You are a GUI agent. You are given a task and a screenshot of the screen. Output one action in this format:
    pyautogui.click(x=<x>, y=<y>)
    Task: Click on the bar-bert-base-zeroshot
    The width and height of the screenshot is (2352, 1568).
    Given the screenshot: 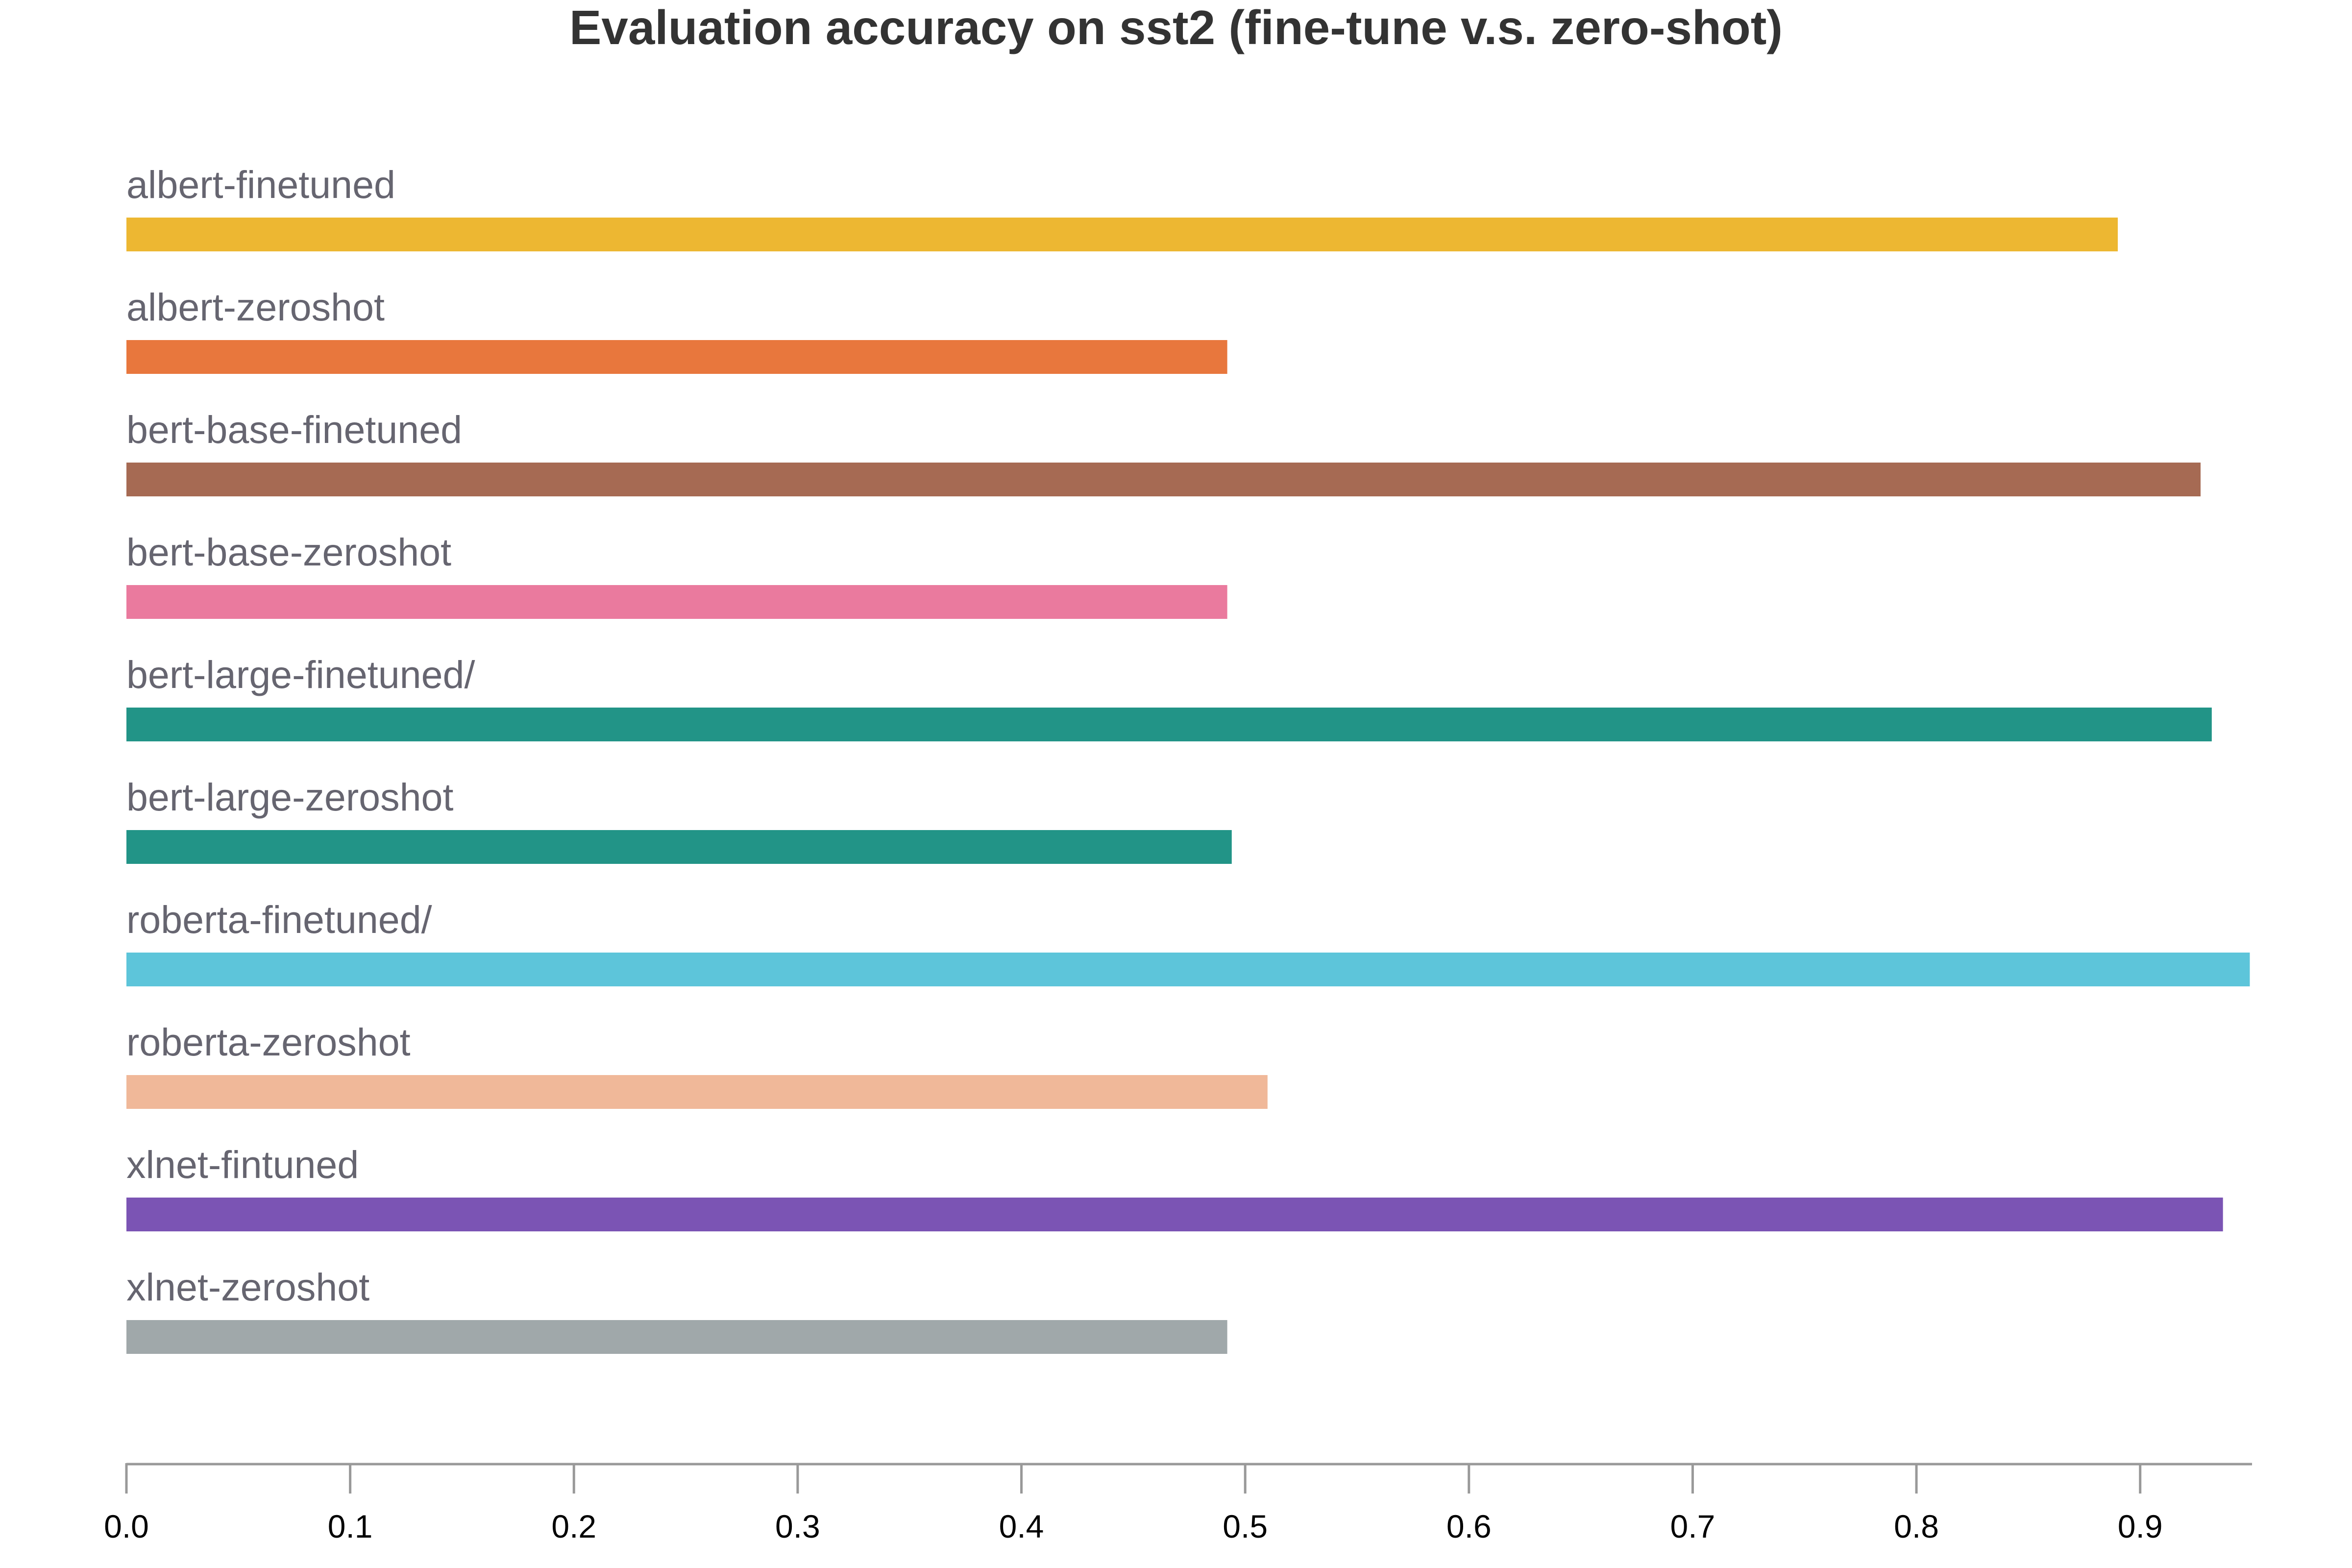 What is the action you would take?
    pyautogui.click(x=676, y=602)
    